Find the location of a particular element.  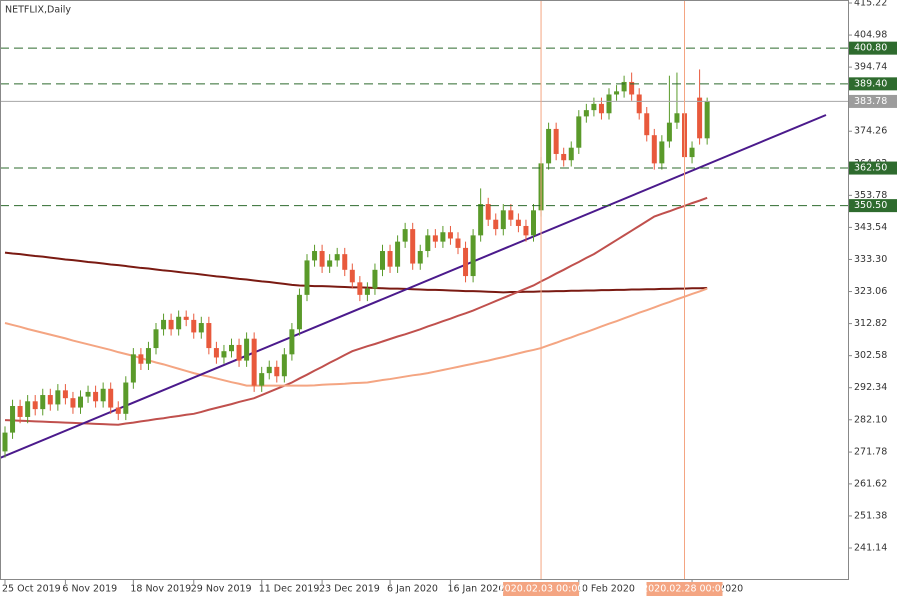

price-label: 383.78 is located at coordinates (870, 101).